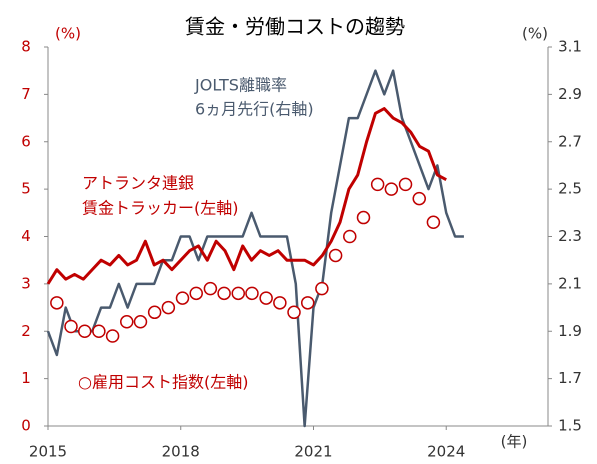  Describe the element at coordinates (570, 426) in the screenshot. I see `y2-tick-label: 1.5` at that location.